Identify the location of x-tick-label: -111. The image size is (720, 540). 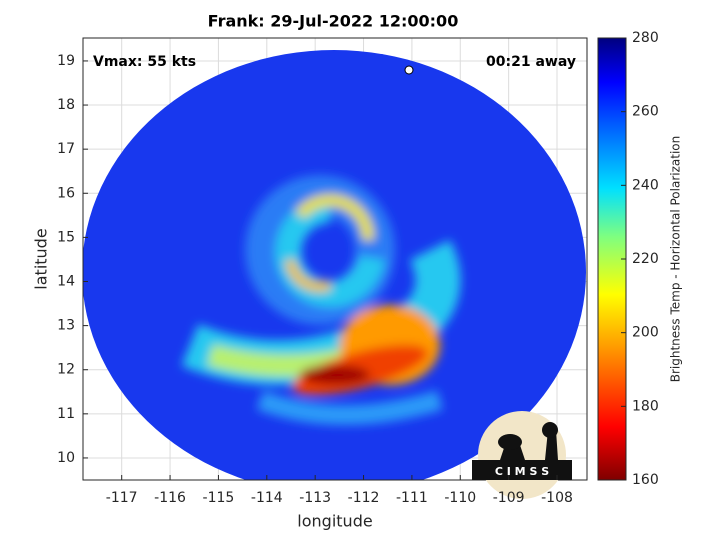
(412, 498).